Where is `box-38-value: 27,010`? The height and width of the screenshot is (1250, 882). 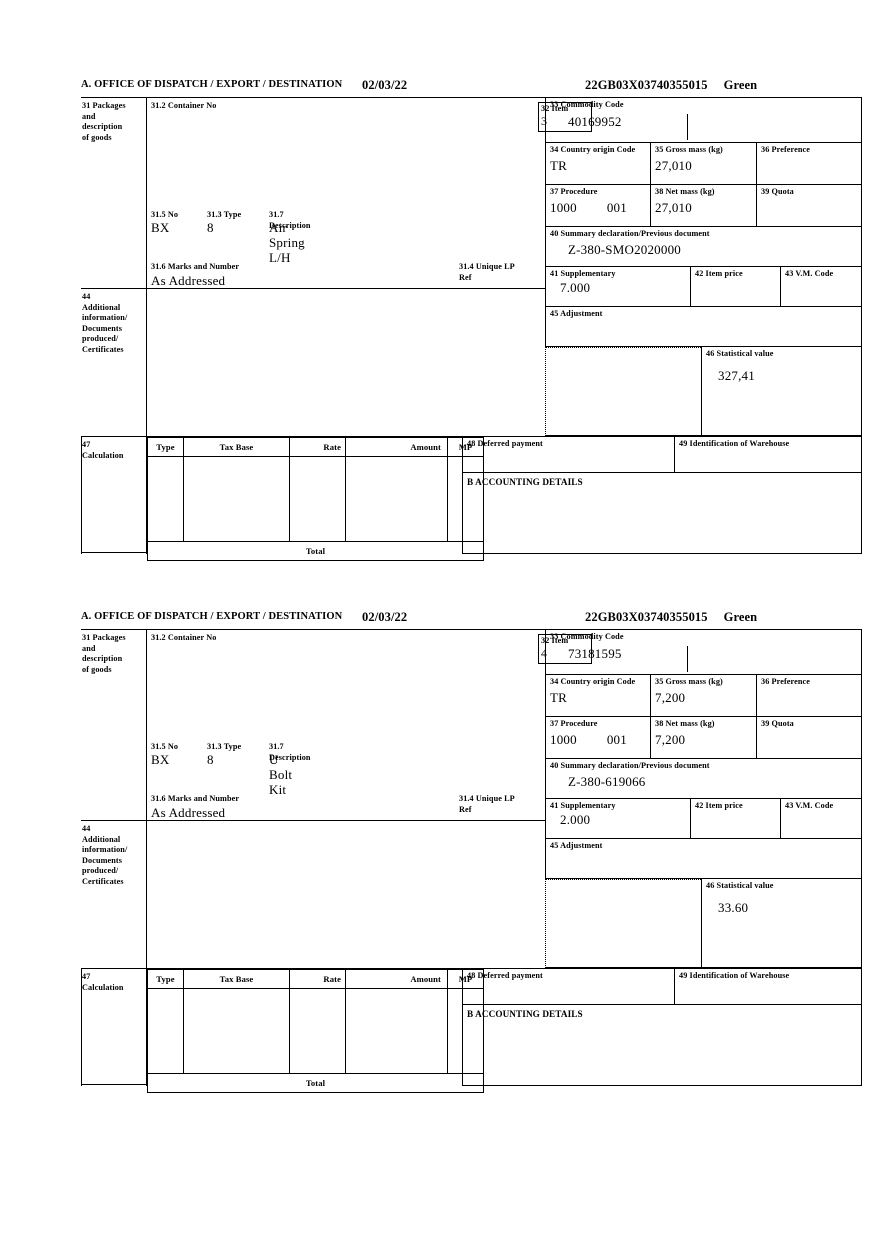
box-38-value: 27,010 is located at coordinates (673, 207).